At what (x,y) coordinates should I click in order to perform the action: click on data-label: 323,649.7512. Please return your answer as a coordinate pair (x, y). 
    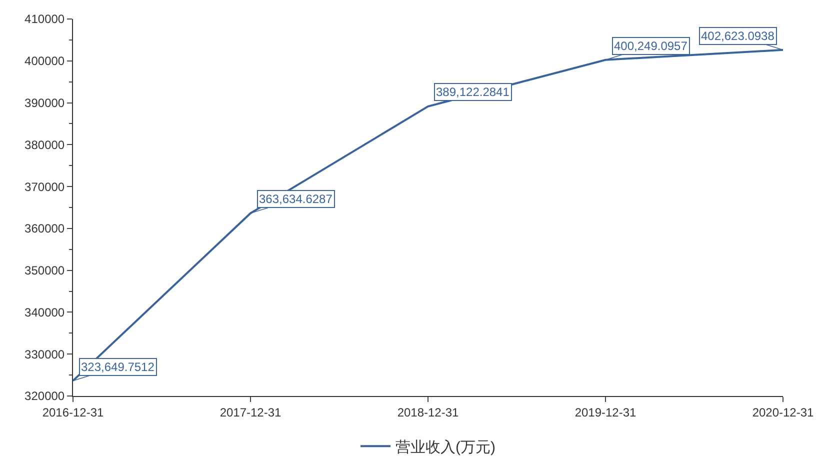
    Looking at the image, I should click on (118, 367).